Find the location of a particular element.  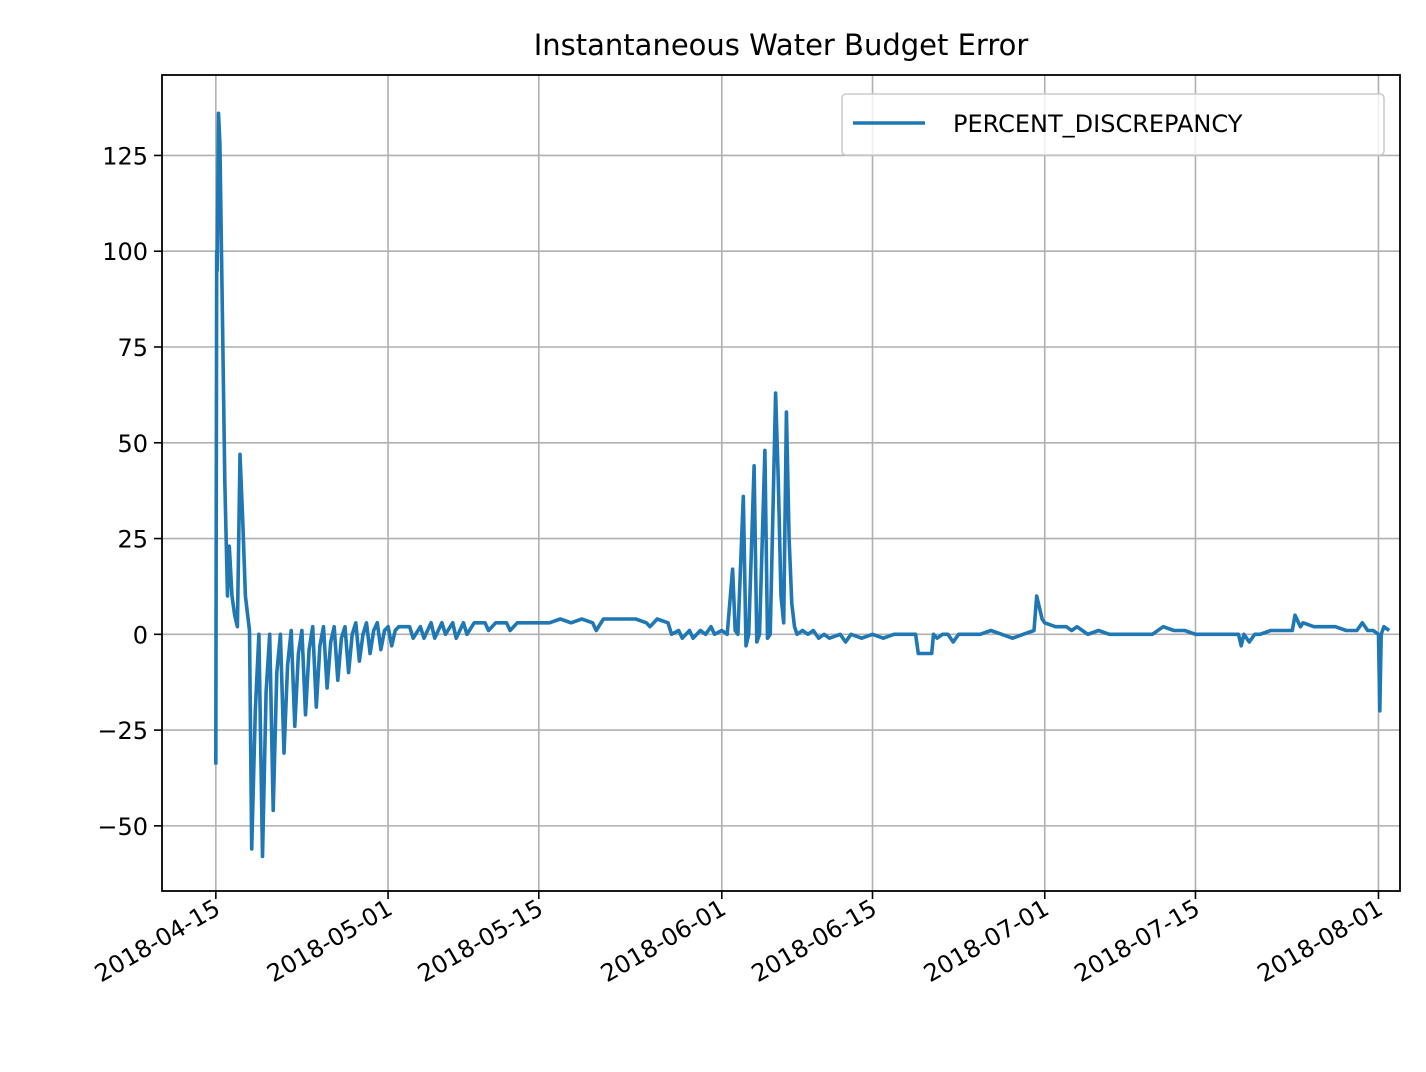

legend: PERCENT_DISCREPANCY is located at coordinates (1113, 124).